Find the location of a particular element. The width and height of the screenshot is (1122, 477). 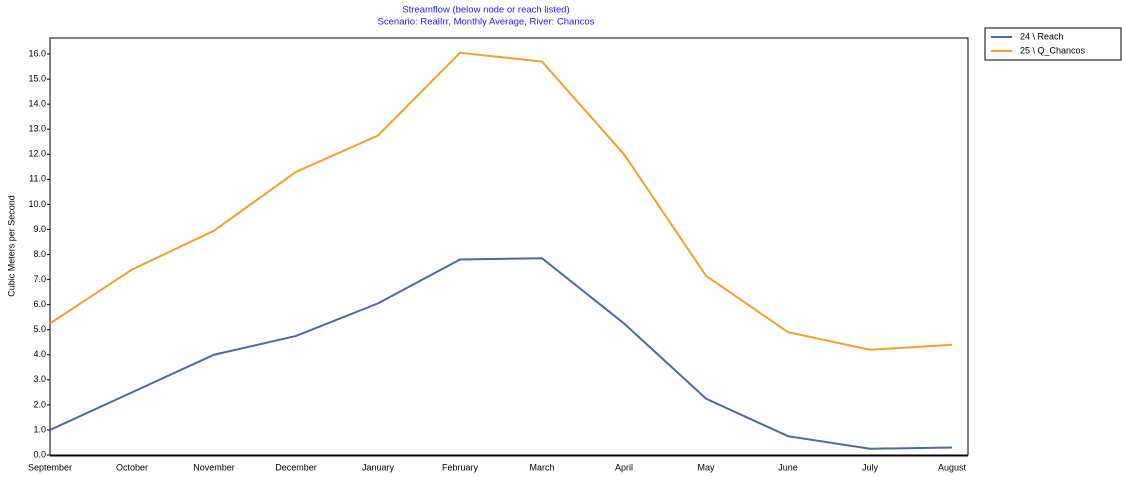

y-tick-label: 7.0 is located at coordinates (39, 279).